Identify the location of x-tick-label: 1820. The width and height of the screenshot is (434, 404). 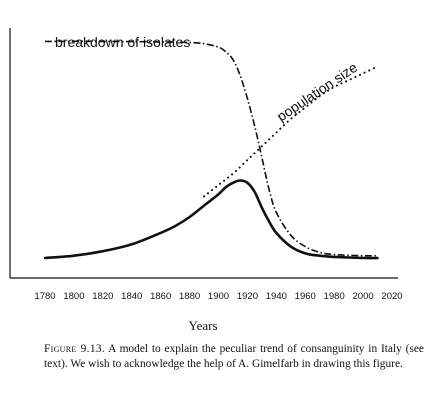
(102, 296).